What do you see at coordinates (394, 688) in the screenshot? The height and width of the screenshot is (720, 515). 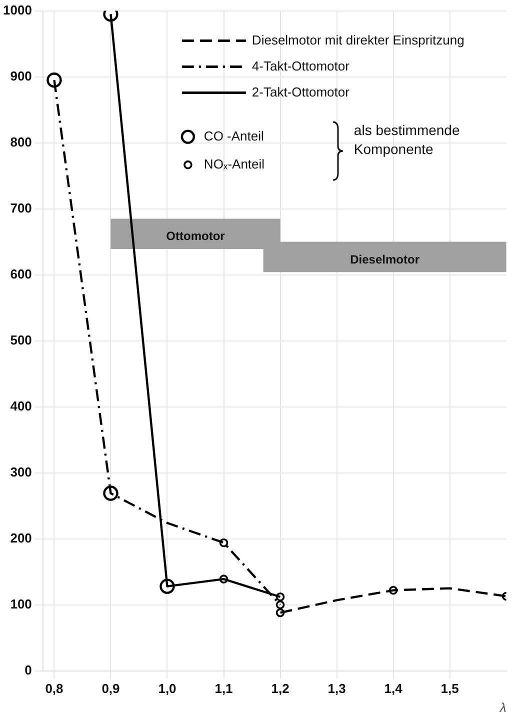 I see `x-tick-label: 1,4` at bounding box center [394, 688].